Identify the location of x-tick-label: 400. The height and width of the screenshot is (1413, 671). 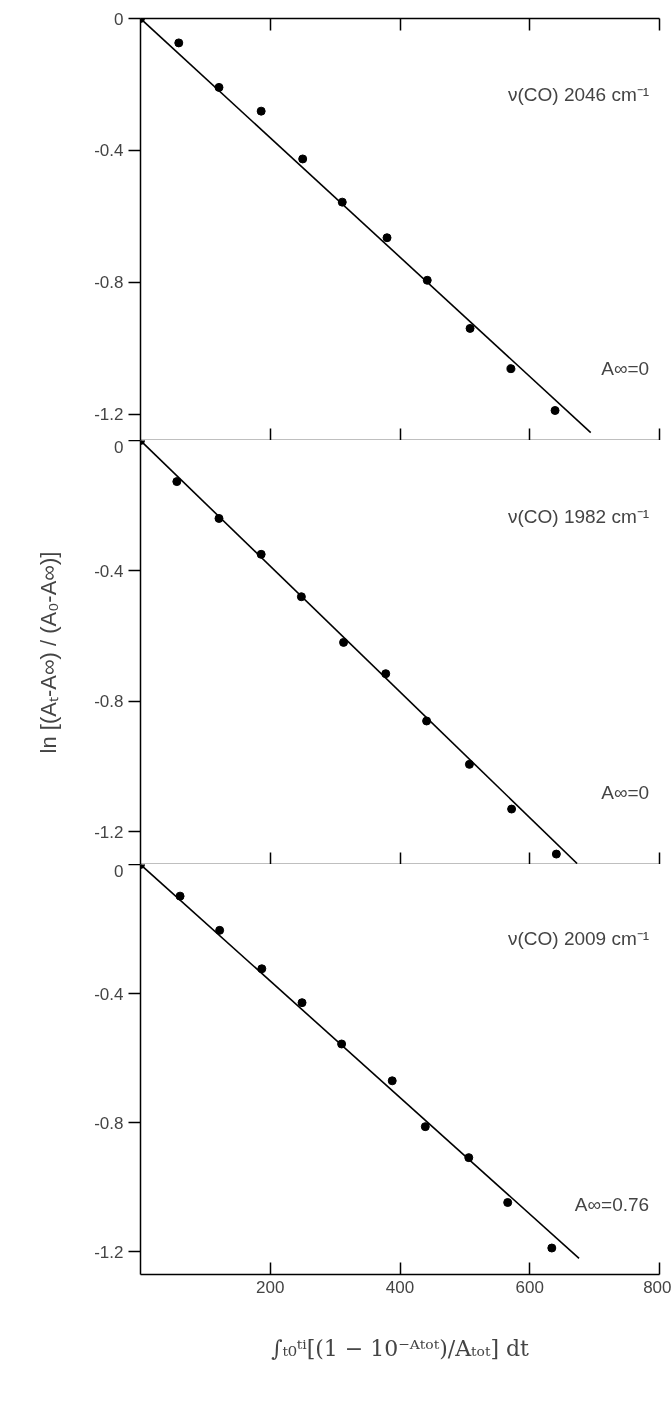
(400, 1287).